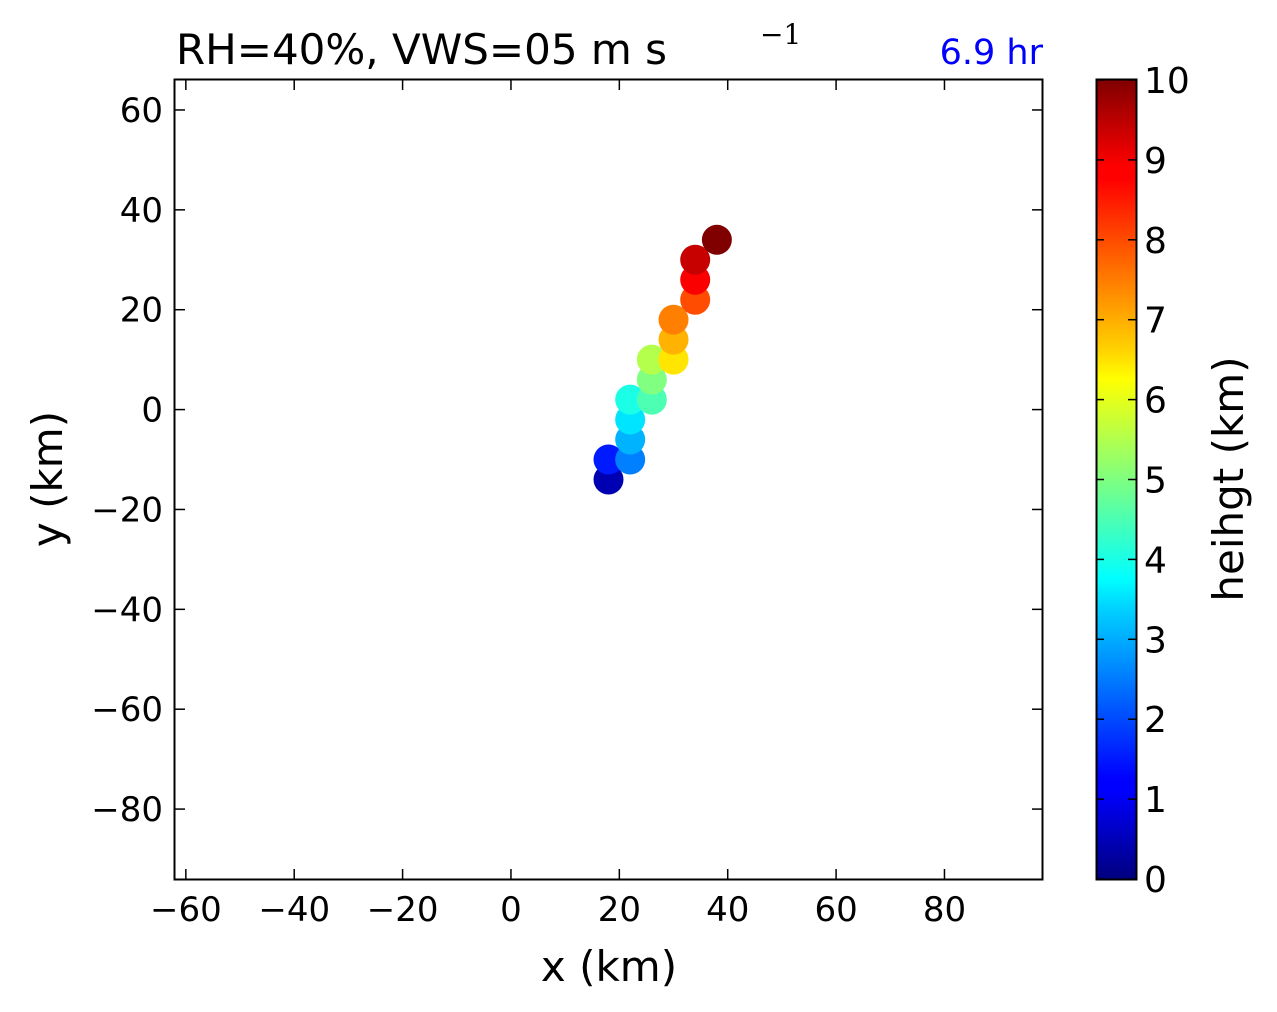 The image size is (1277, 1012). Describe the element at coordinates (141, 211) in the screenshot. I see `y-tick-label: 40` at that location.